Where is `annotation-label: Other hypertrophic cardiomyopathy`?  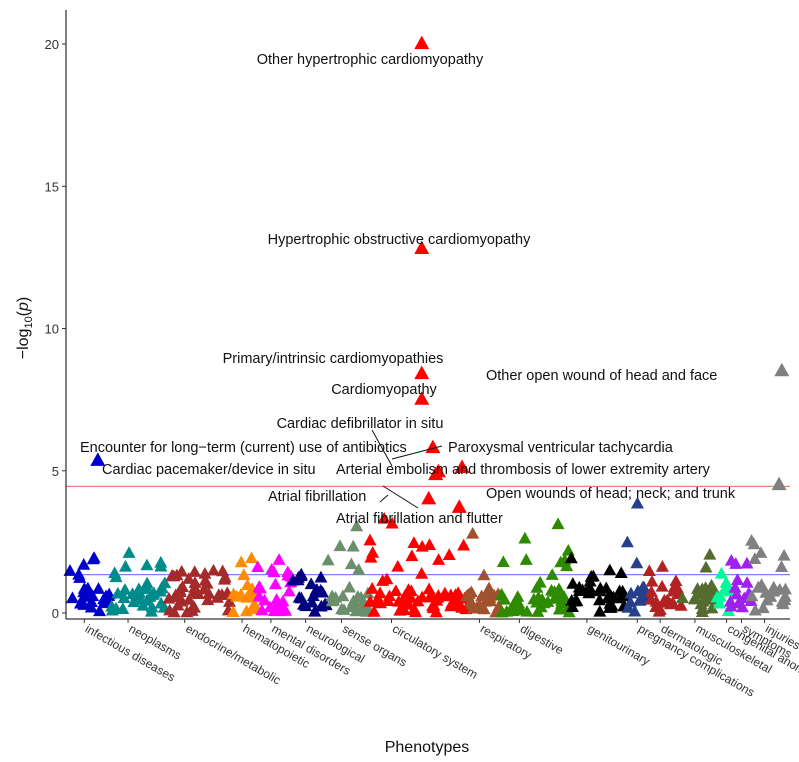
annotation-label: Other hypertrophic cardiomyopathy is located at coordinates (370, 60).